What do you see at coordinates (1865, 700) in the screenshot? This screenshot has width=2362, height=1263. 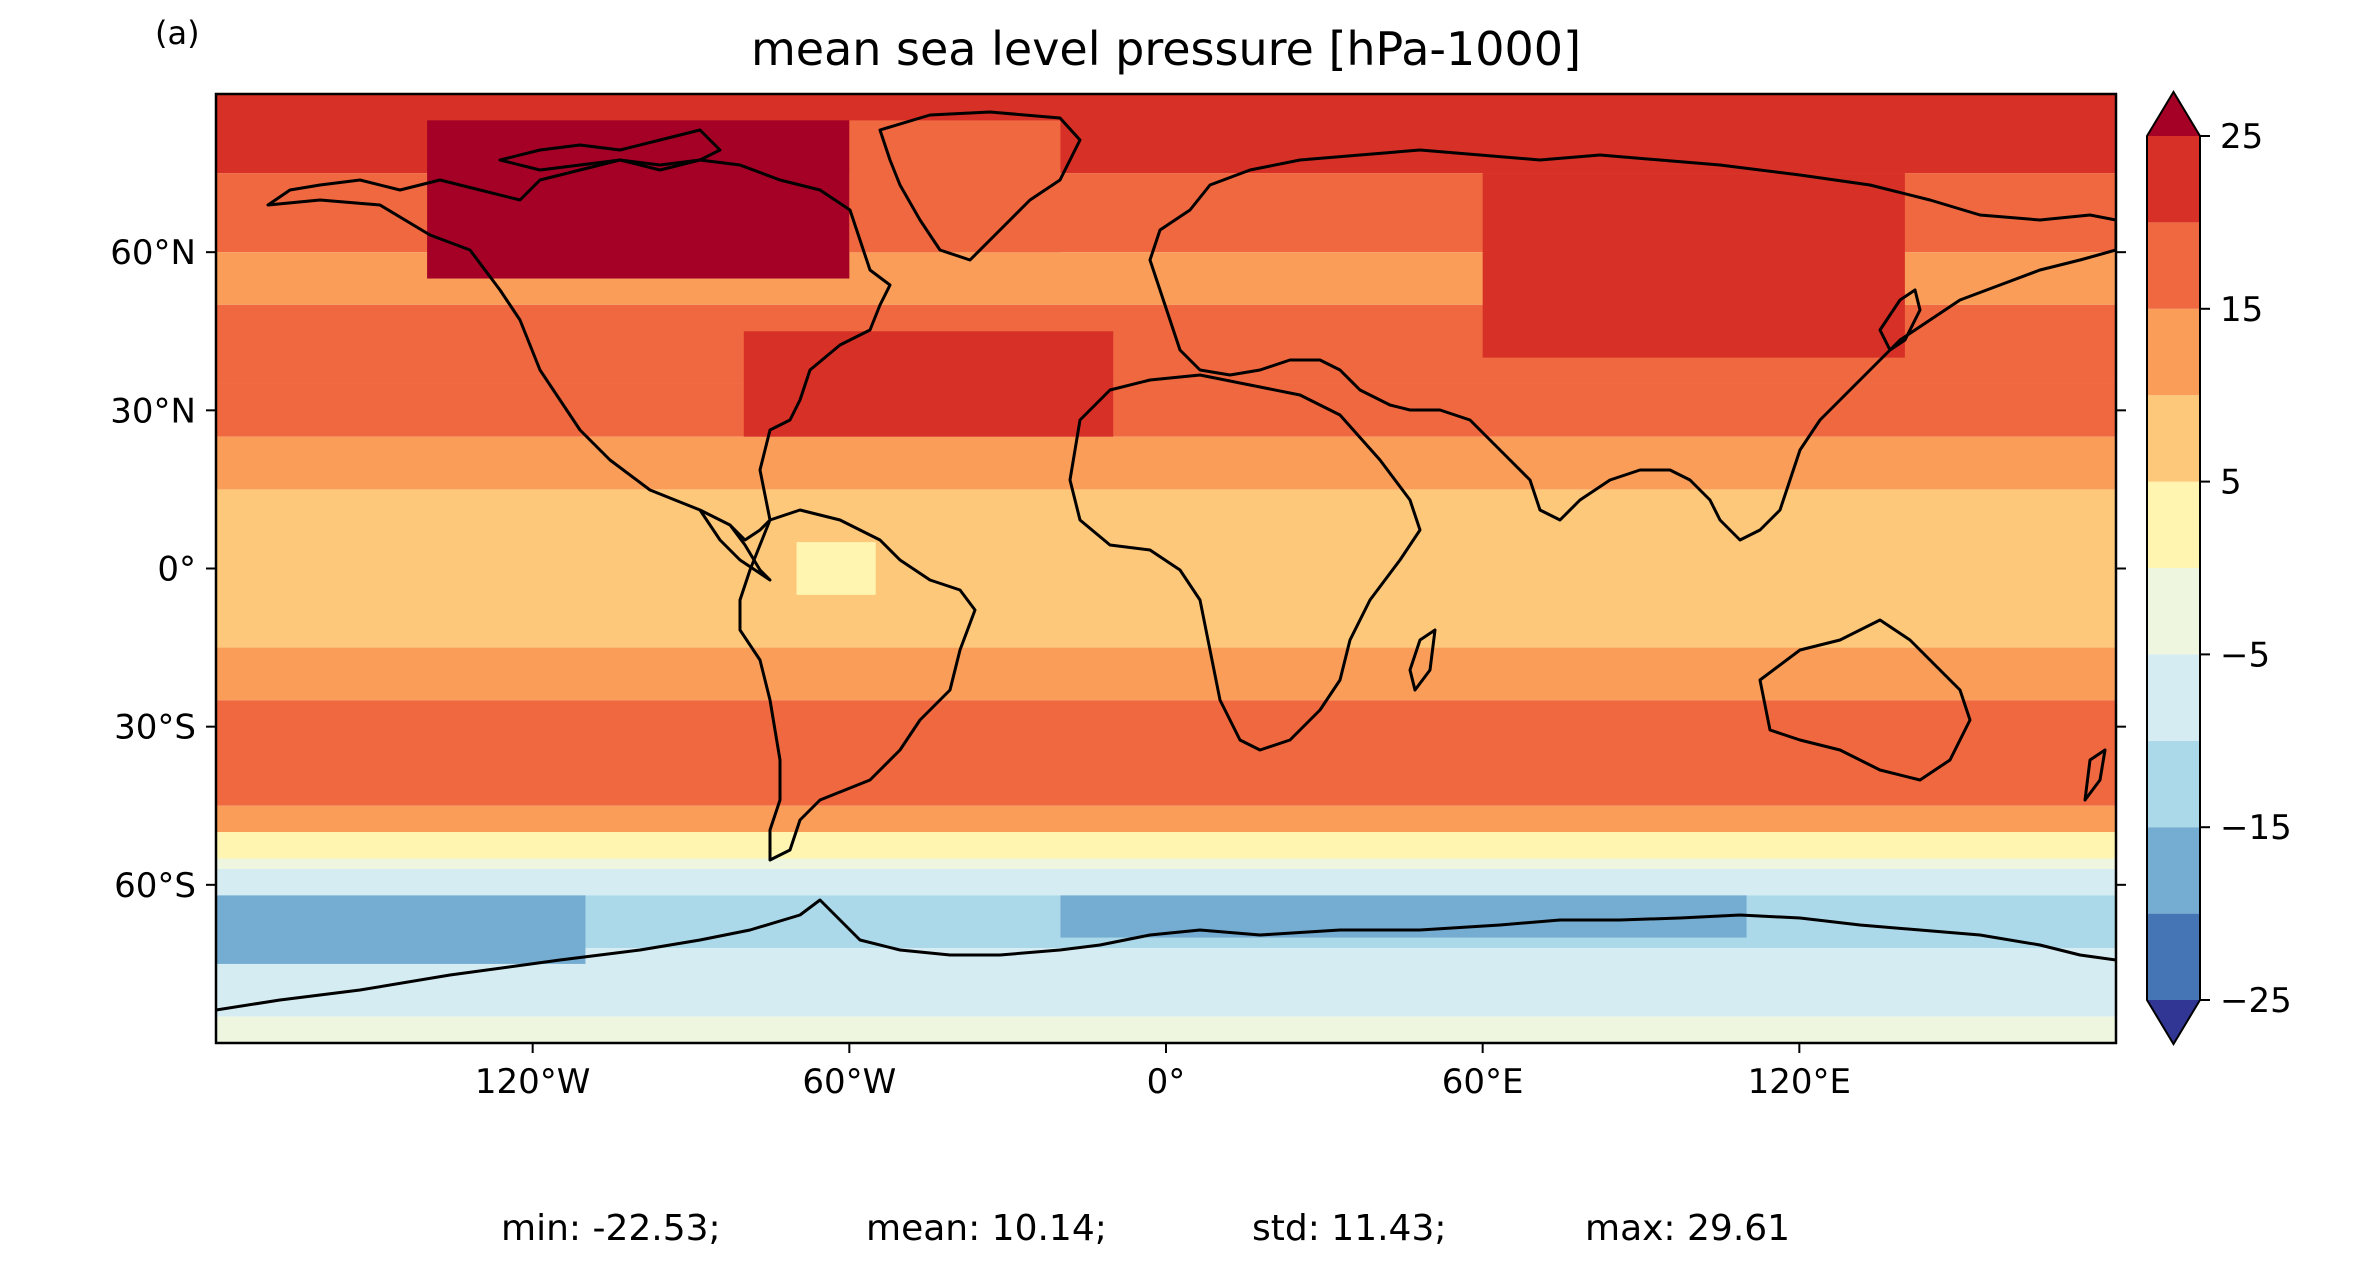 I see `coastline-australia` at bounding box center [1865, 700].